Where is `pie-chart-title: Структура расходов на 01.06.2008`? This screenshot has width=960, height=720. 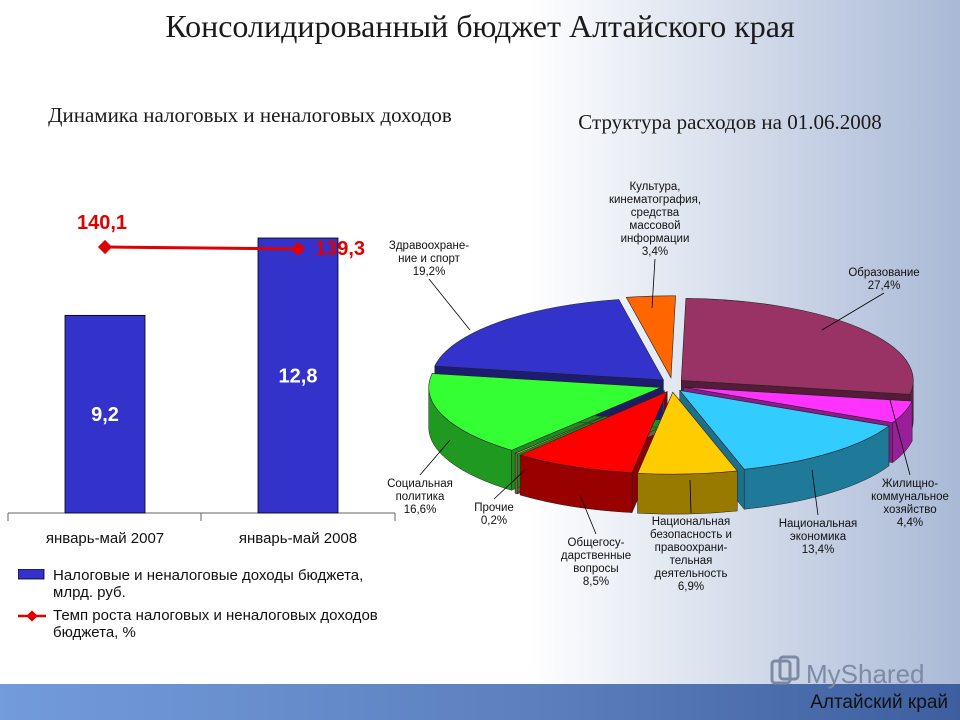
pie-chart-title: Структура расходов на 01.06.2008 is located at coordinates (730, 122).